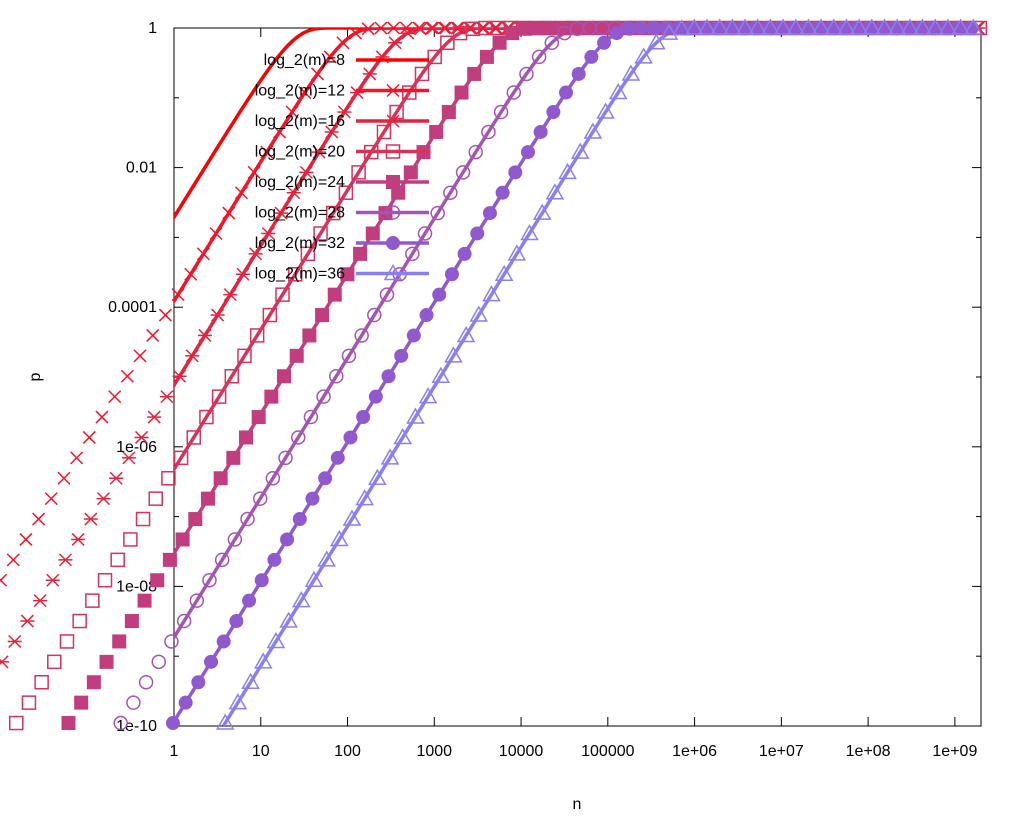  What do you see at coordinates (174, 751) in the screenshot?
I see `x-tick-label: 1` at bounding box center [174, 751].